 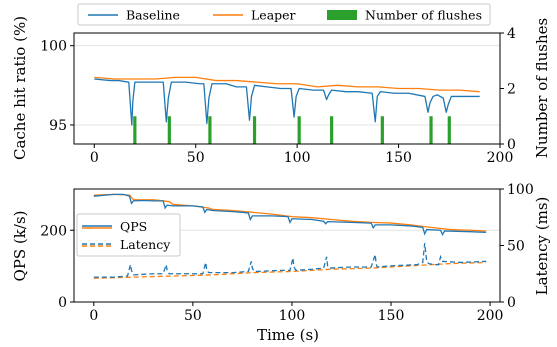 I want to click on bottom-y-tick-label: 0, so click(x=62, y=303).